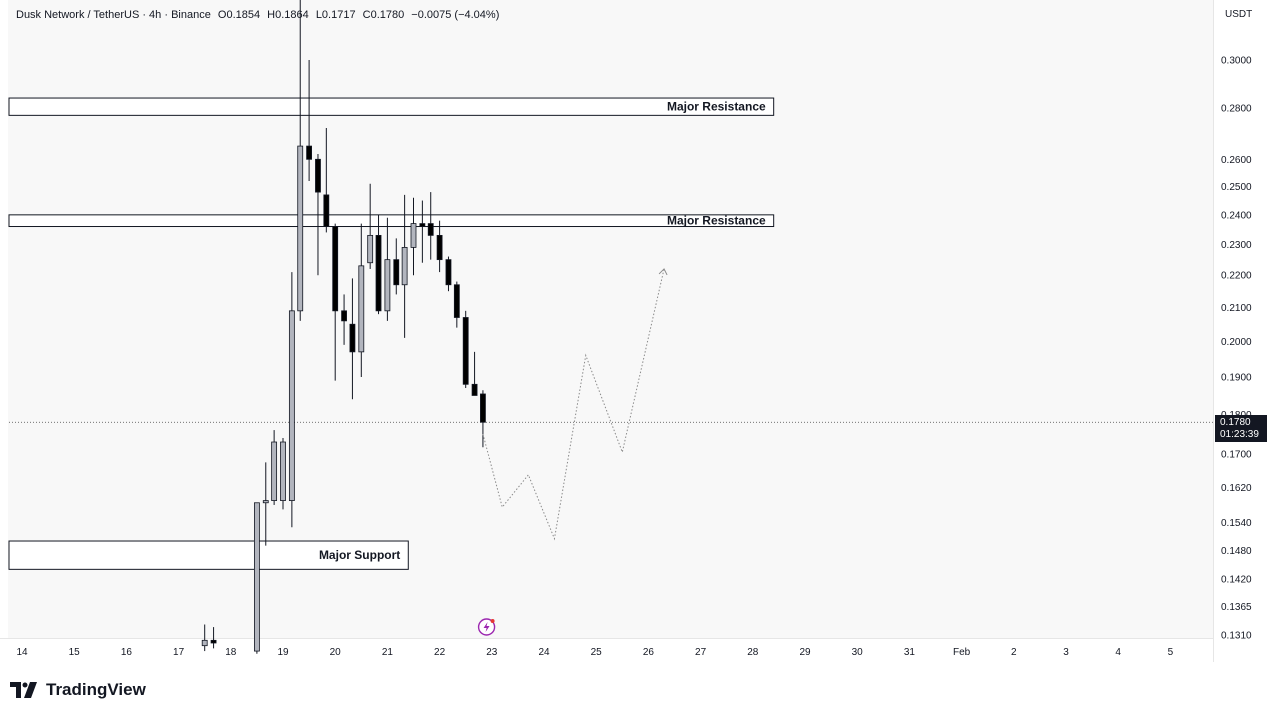 The image size is (1280, 716). I want to click on projection-path, so click(573, 404).